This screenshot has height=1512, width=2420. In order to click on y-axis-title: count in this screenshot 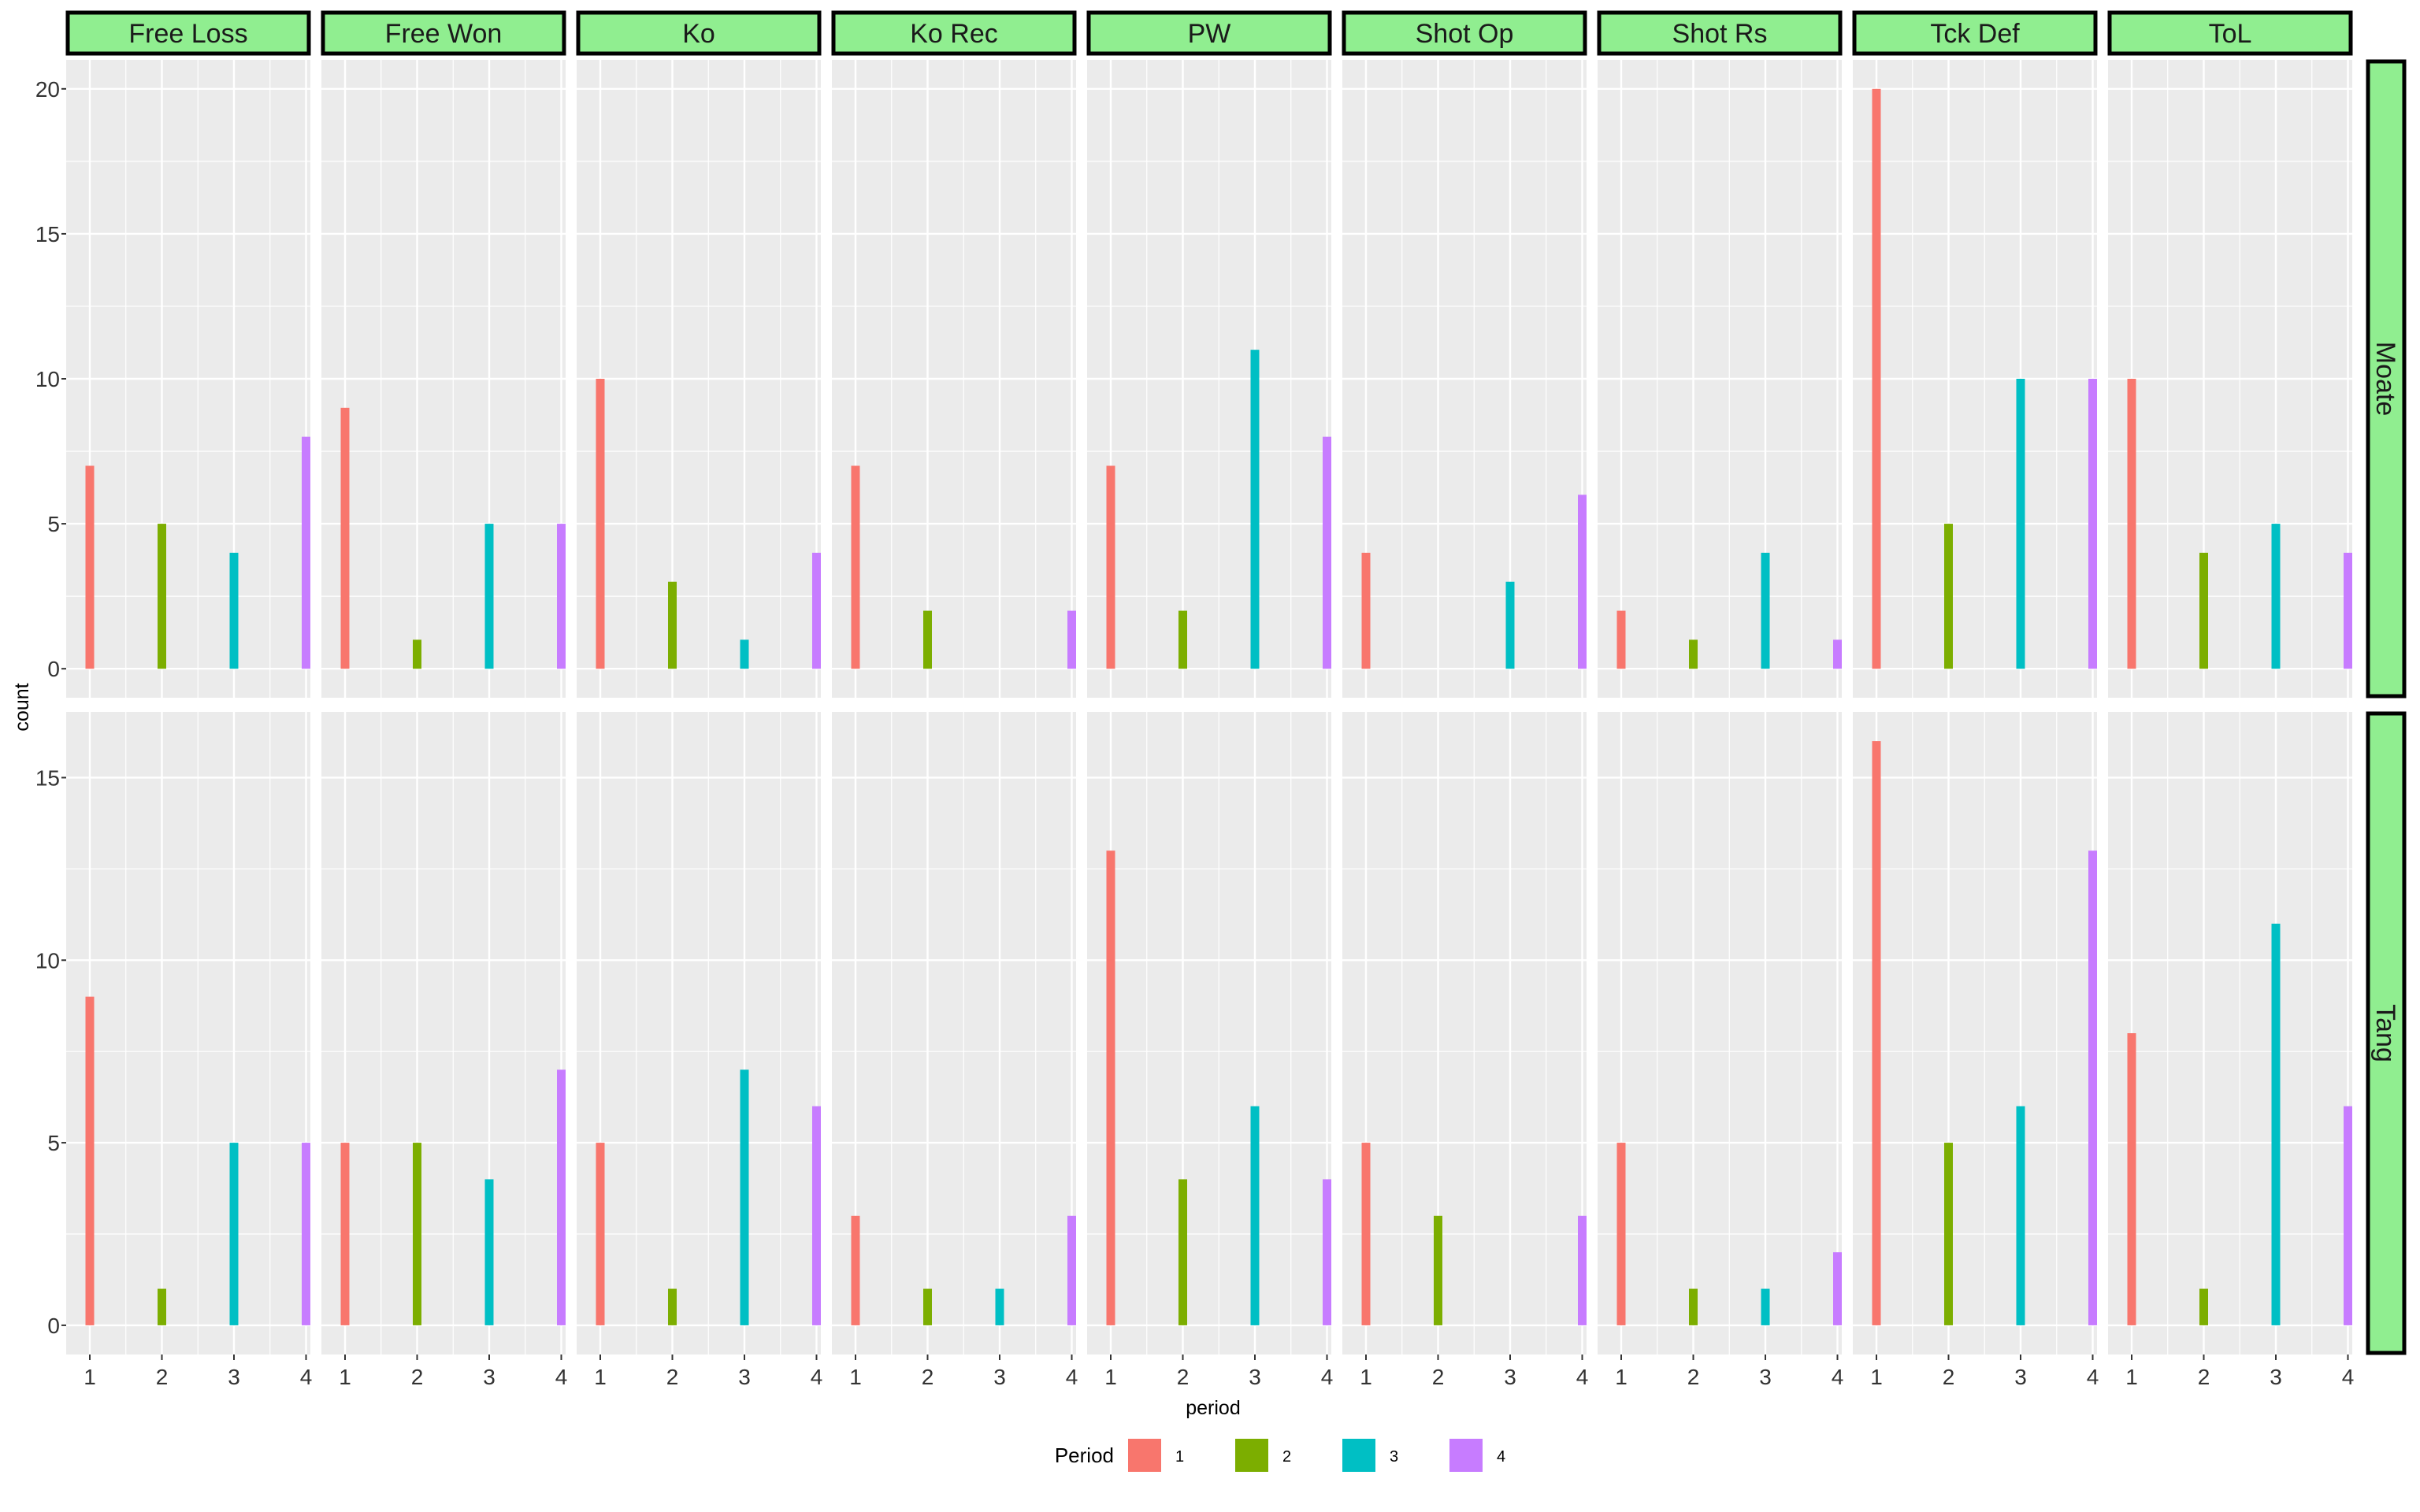, I will do `click(22, 707)`.